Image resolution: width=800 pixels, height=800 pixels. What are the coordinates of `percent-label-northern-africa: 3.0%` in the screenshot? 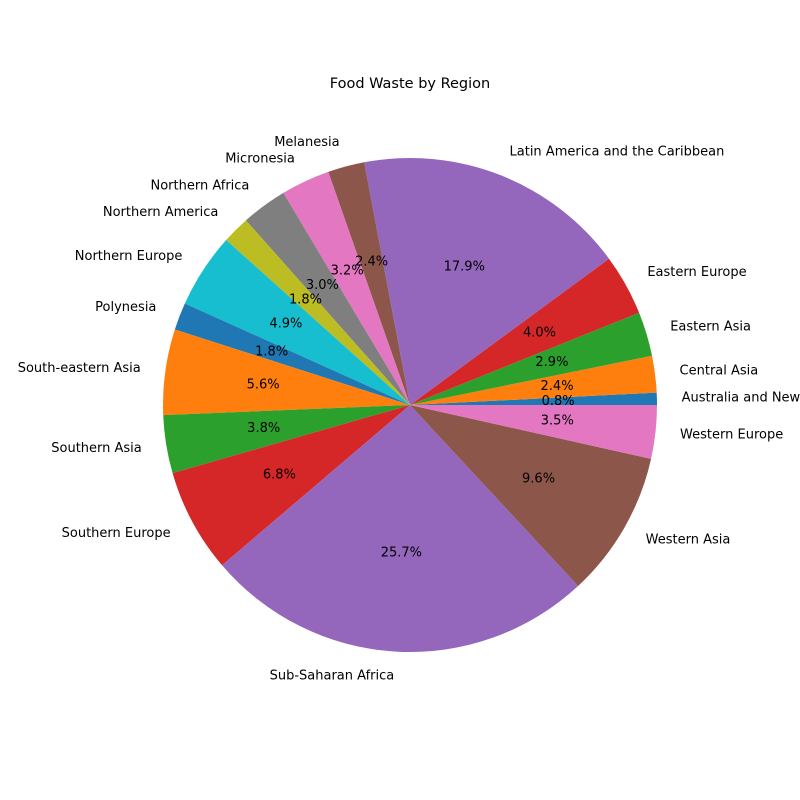 It's located at (322, 285).